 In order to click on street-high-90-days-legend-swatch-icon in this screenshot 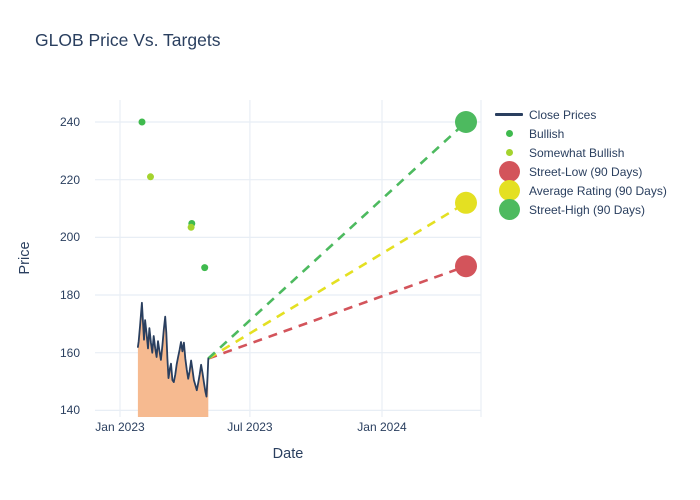, I will do `click(509, 209)`.